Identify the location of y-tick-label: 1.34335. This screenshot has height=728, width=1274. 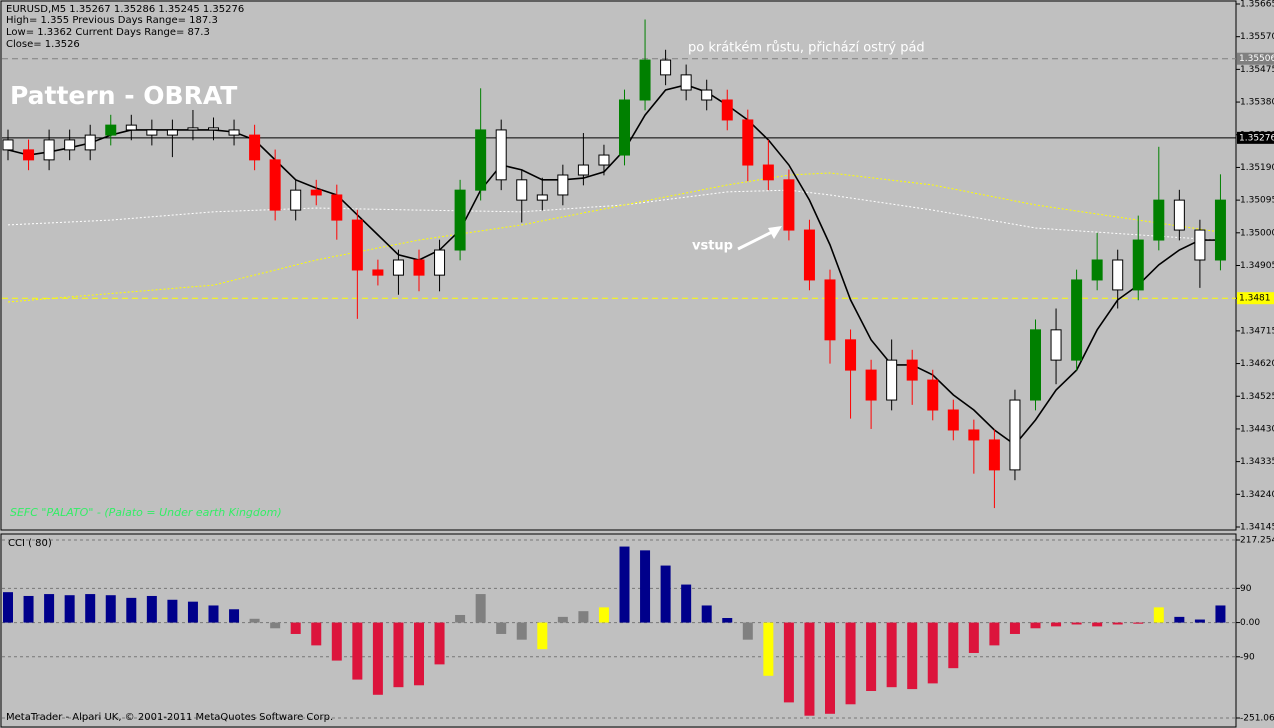
(1257, 462).